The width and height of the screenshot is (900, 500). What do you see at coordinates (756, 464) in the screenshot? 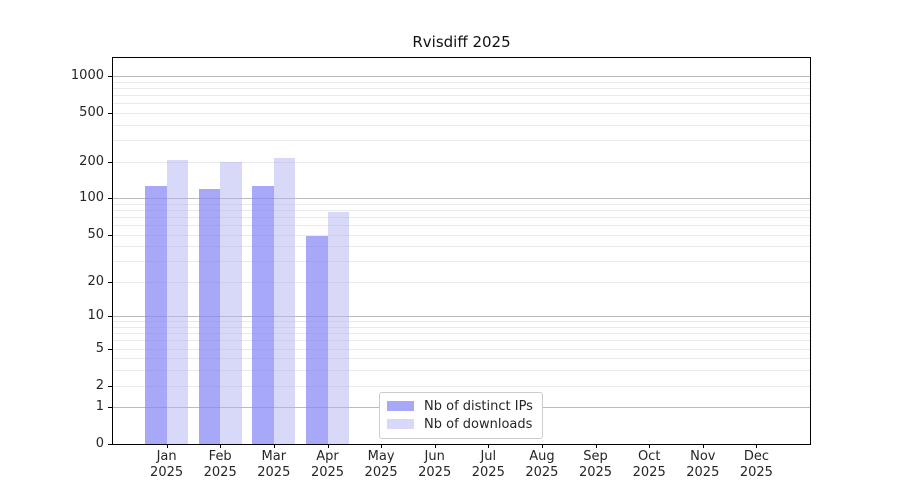
I see `x-tick-label-dec: Dec 2025` at bounding box center [756, 464].